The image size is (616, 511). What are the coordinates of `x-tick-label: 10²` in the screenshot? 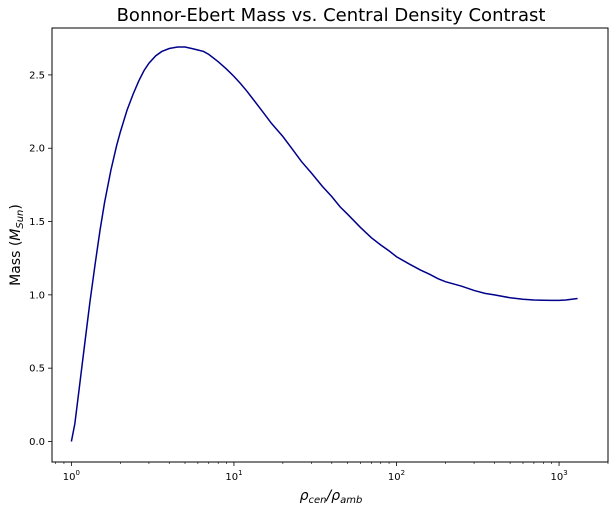 It's located at (396, 476).